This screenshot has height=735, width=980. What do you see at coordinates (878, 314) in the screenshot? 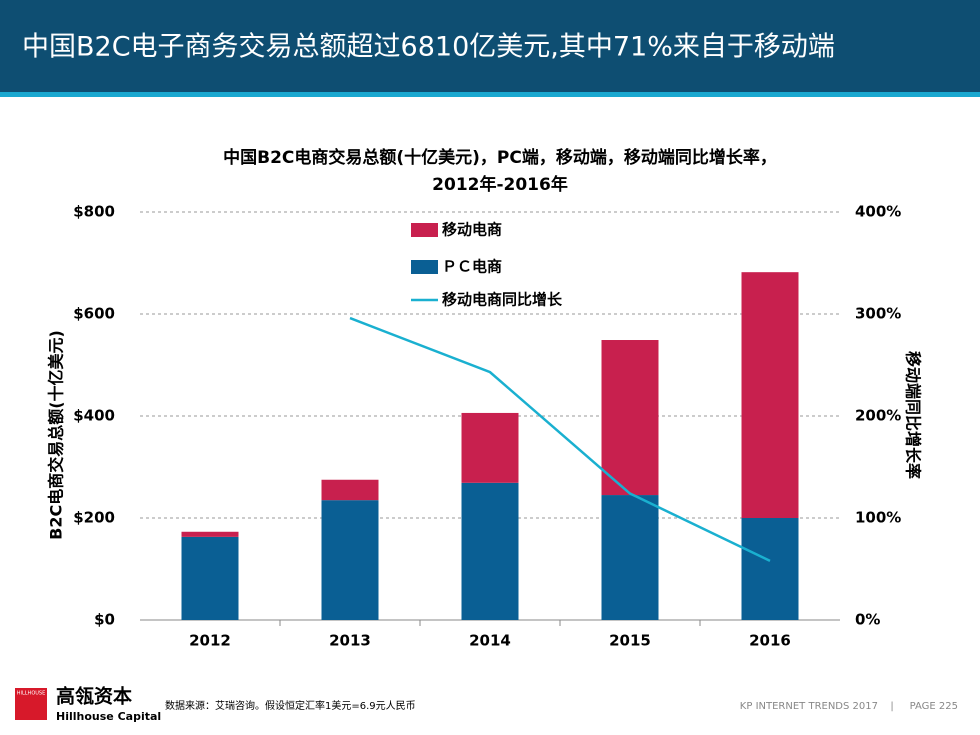
I see `y2-tick-label: 300%` at bounding box center [878, 314].